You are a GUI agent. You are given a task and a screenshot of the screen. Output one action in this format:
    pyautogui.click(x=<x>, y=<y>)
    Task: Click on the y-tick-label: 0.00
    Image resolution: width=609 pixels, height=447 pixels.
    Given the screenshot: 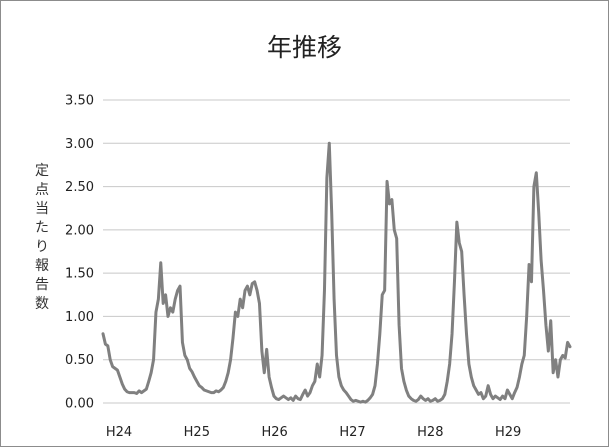 What is the action you would take?
    pyautogui.click(x=79, y=404)
    